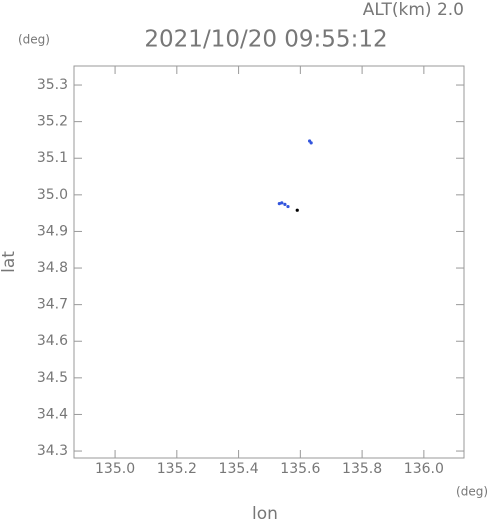 The height and width of the screenshot is (525, 491). I want to click on y-tick-label: 34.4, so click(52, 414).